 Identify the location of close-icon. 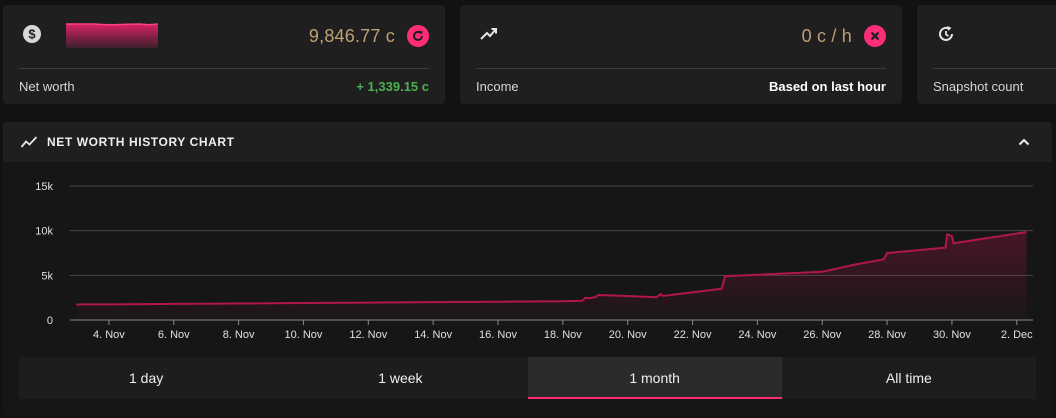
(875, 36).